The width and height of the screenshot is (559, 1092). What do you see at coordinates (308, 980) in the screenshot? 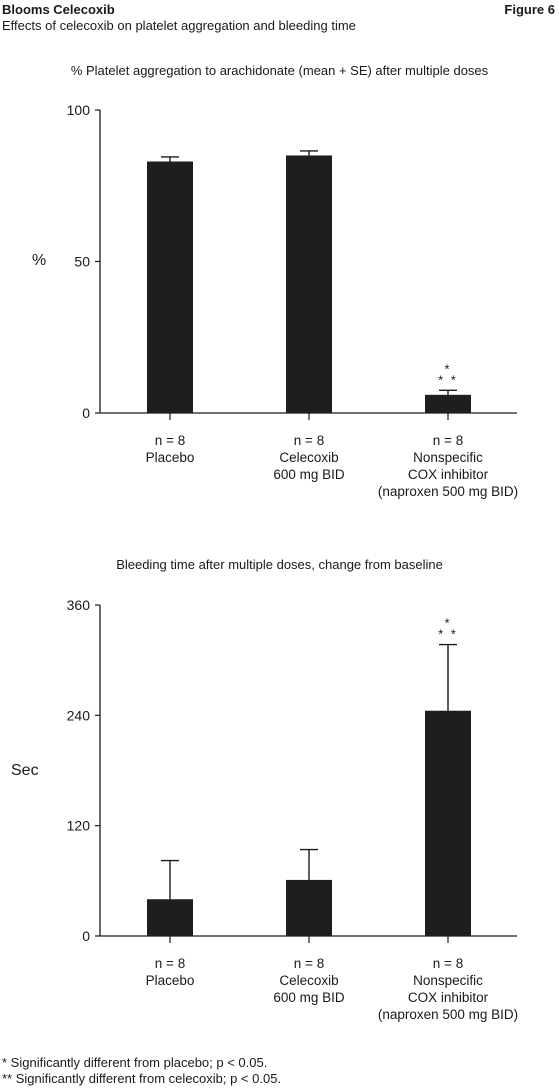
I see `chart2-category-label: Celecoxib` at bounding box center [308, 980].